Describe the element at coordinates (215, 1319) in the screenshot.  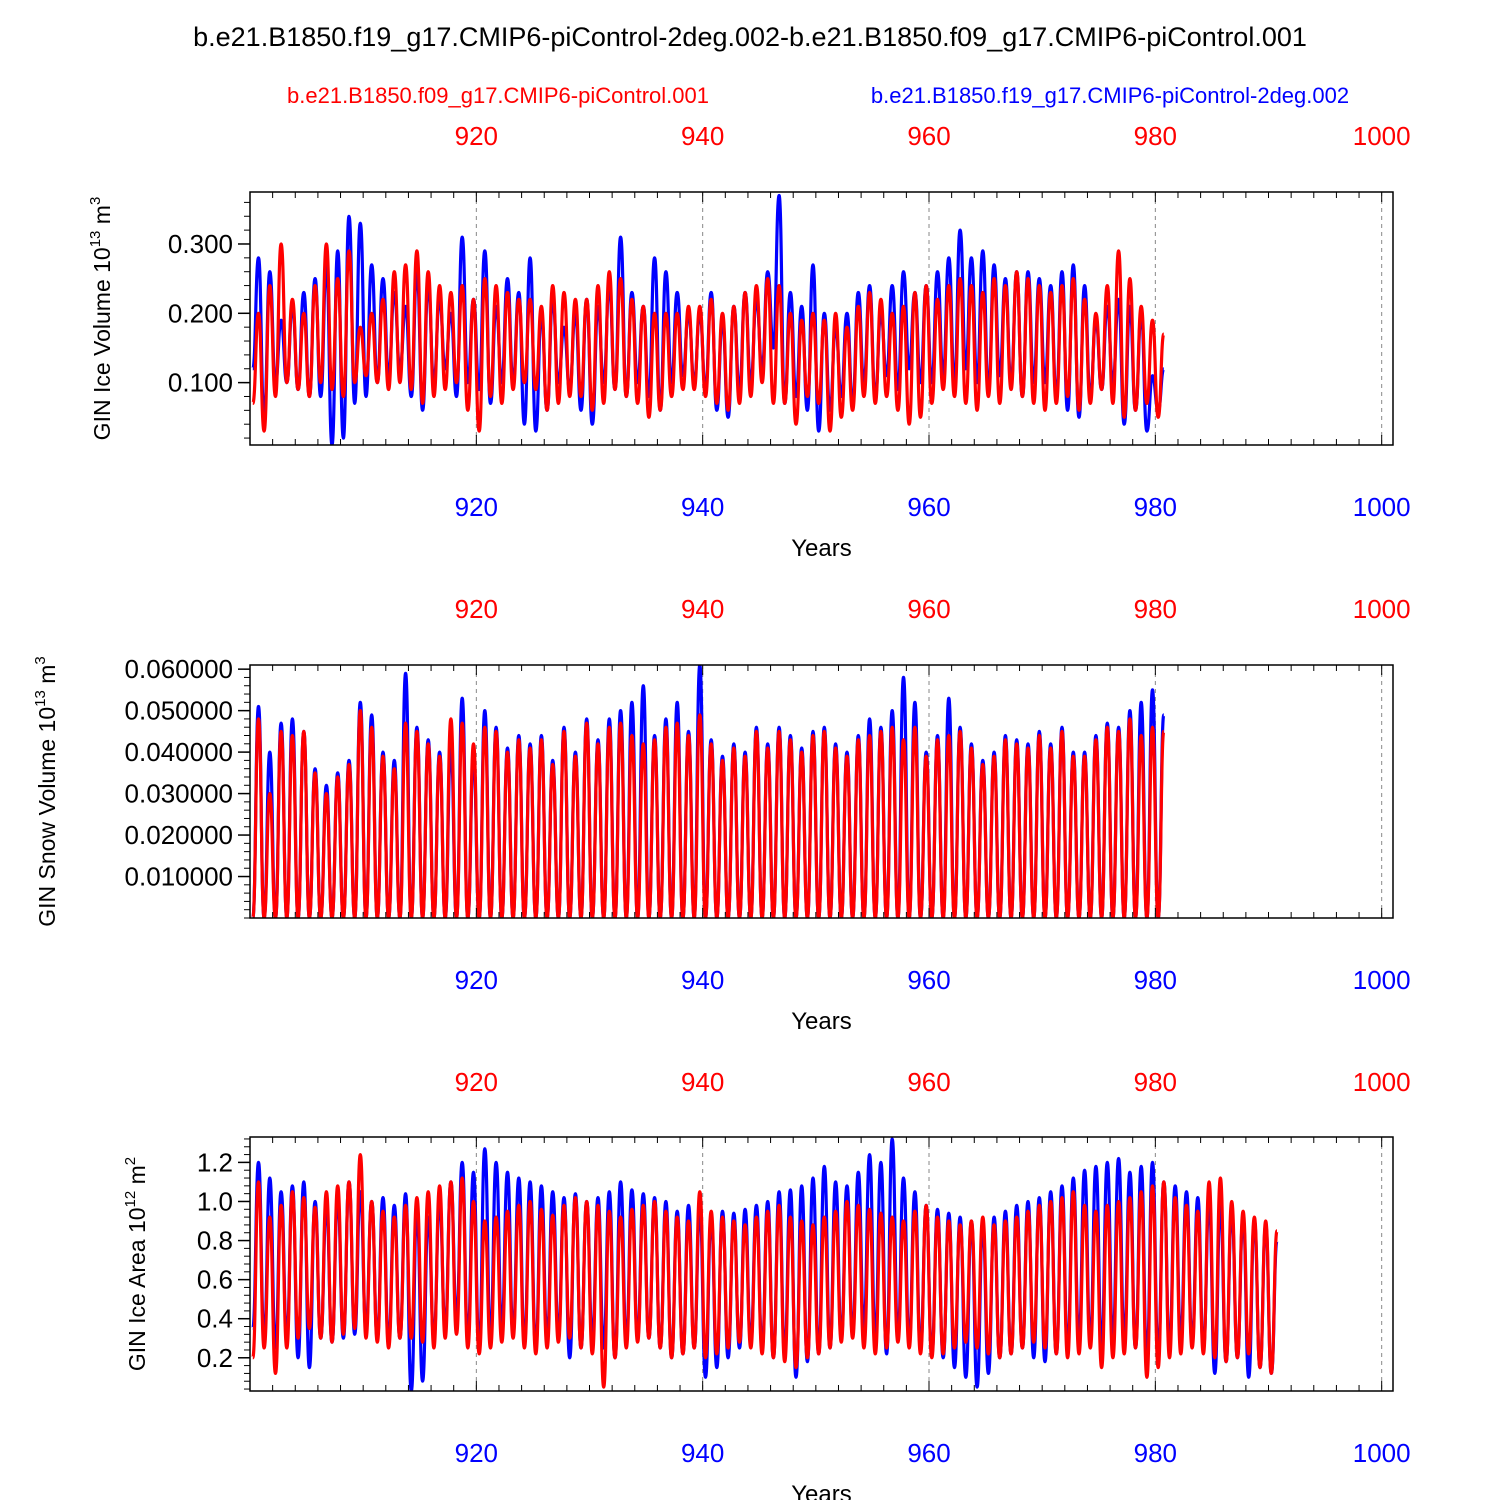
I see `y-tick-label-0.4: 0.4` at that location.